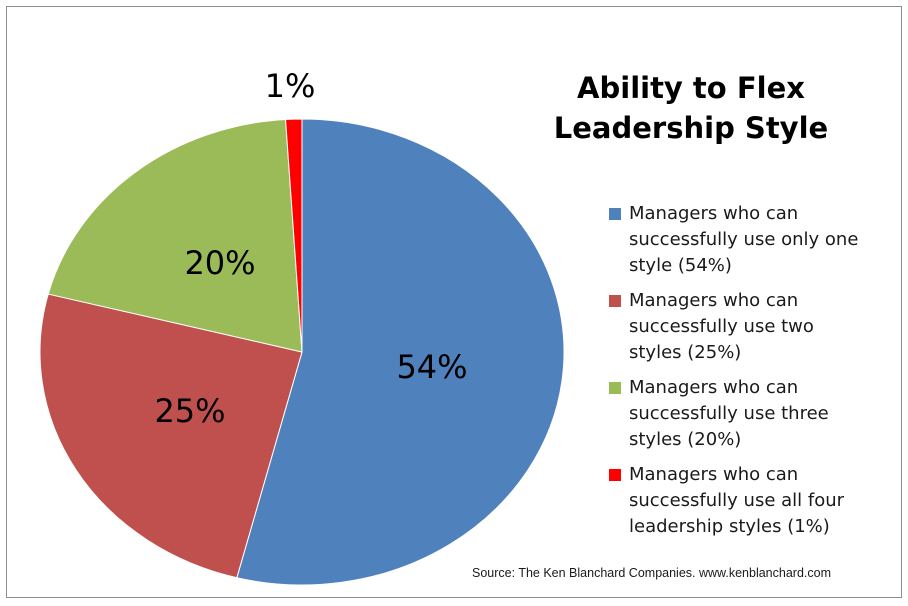 The image size is (908, 606). What do you see at coordinates (691, 128) in the screenshot?
I see `chart-title-line-2: Leadership Style` at bounding box center [691, 128].